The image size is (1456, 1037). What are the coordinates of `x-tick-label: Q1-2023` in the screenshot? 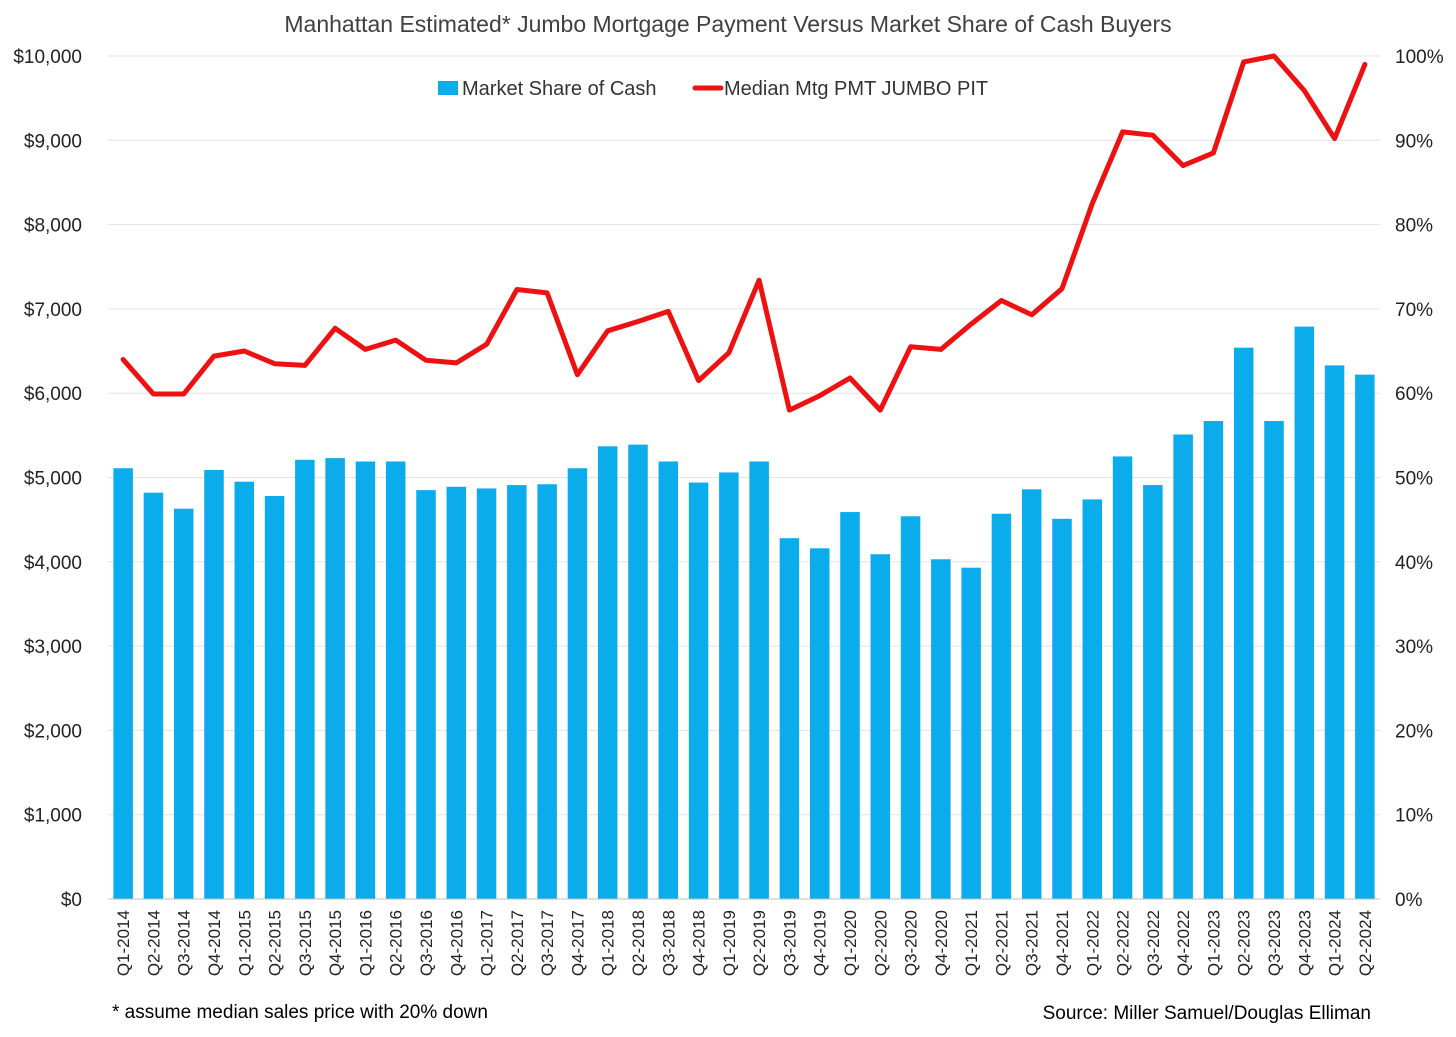 It's located at (1213, 943).